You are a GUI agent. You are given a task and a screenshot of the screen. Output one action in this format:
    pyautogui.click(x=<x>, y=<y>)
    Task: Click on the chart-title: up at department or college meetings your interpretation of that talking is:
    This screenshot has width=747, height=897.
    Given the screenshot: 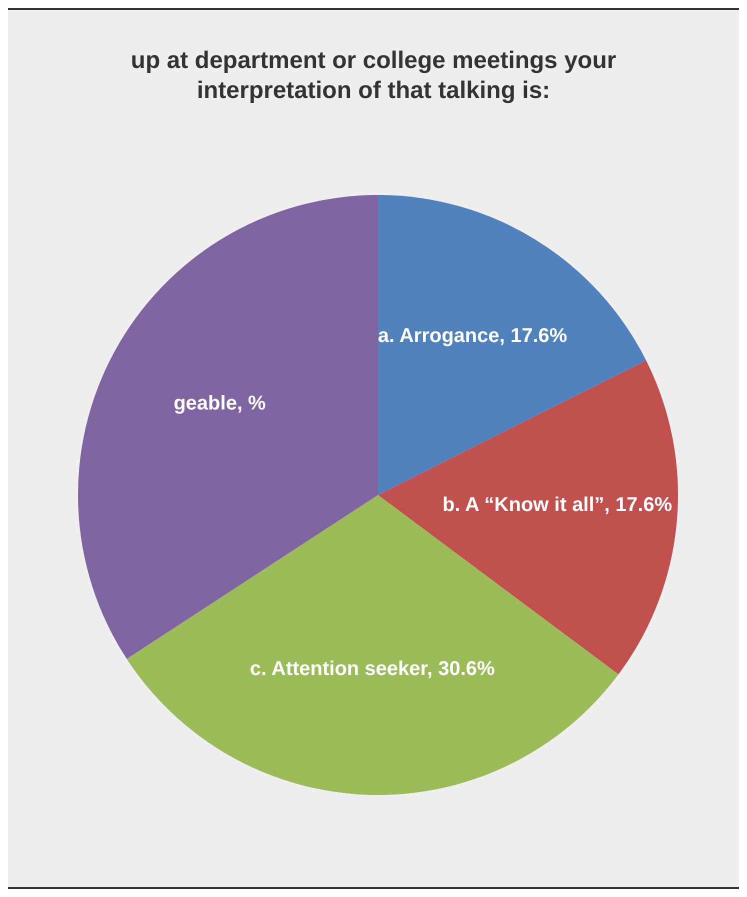 What is the action you would take?
    pyautogui.click(x=374, y=76)
    